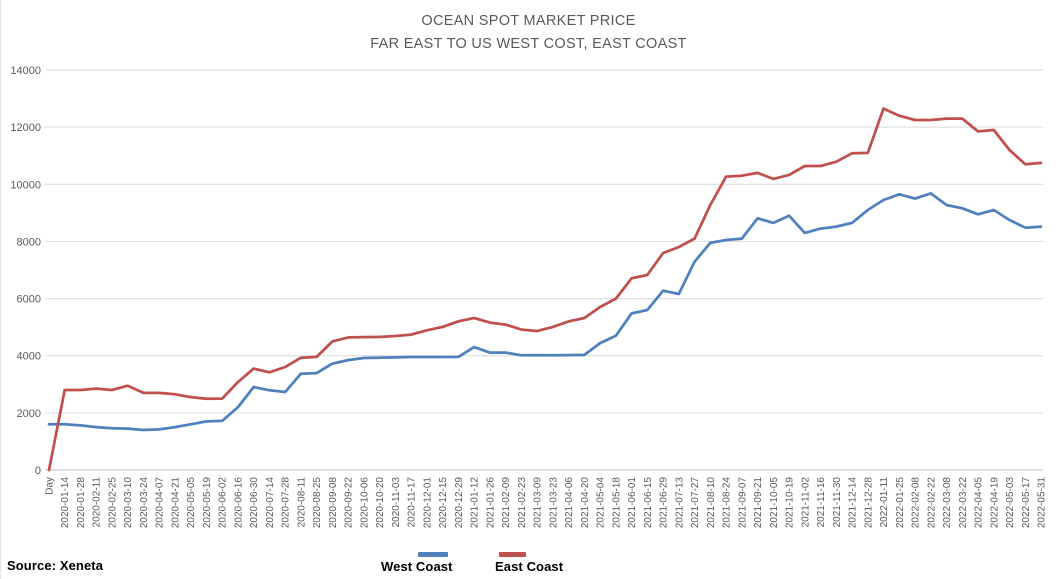 The width and height of the screenshot is (1056, 579). I want to click on y-axis-label: 14000, so click(25, 71).